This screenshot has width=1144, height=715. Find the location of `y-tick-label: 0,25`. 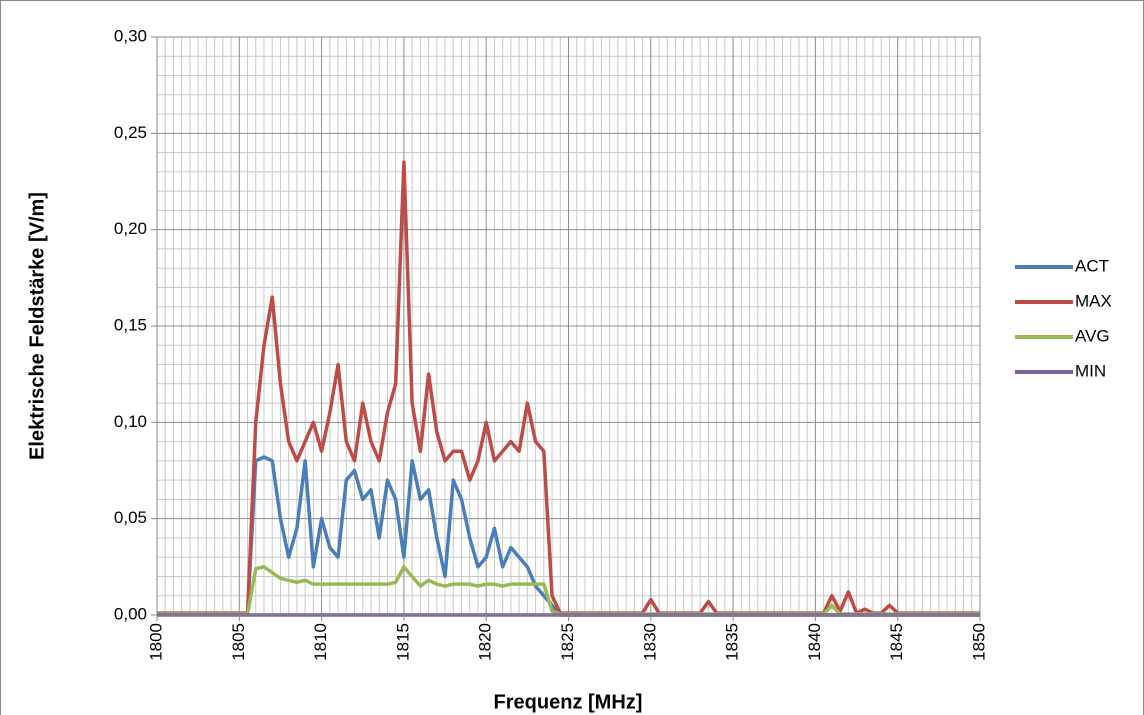

y-tick-label: 0,25 is located at coordinates (130, 132).